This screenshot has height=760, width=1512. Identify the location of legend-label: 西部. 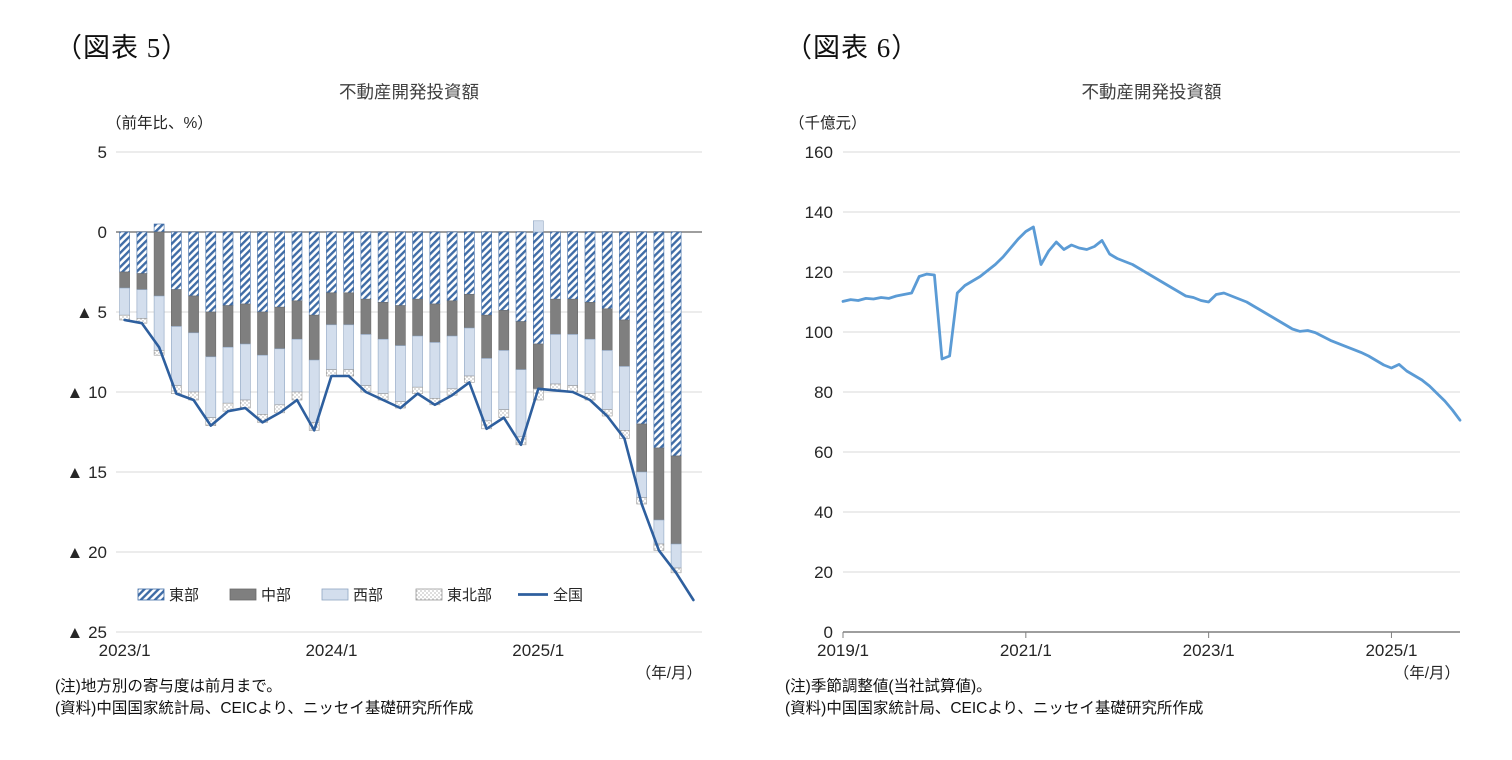
(368, 595).